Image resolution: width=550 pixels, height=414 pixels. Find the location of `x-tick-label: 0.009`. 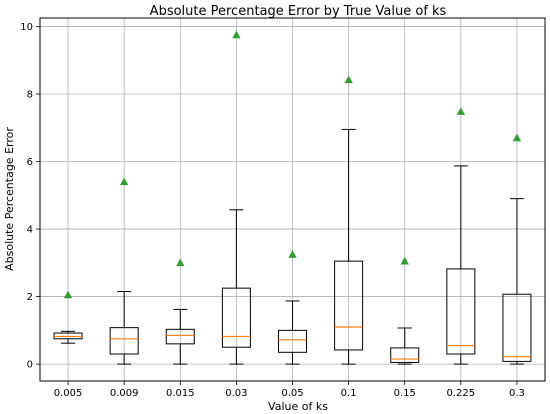

x-tick-label: 0.009 is located at coordinates (124, 393).